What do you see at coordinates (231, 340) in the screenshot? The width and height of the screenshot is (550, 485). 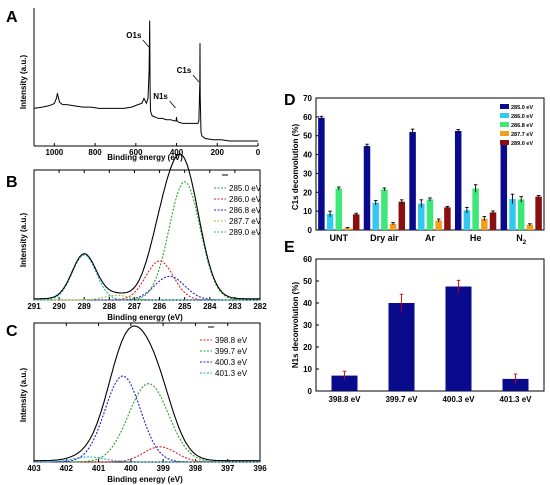 I see `panel-c-legend-label: 398.8 eV` at bounding box center [231, 340].